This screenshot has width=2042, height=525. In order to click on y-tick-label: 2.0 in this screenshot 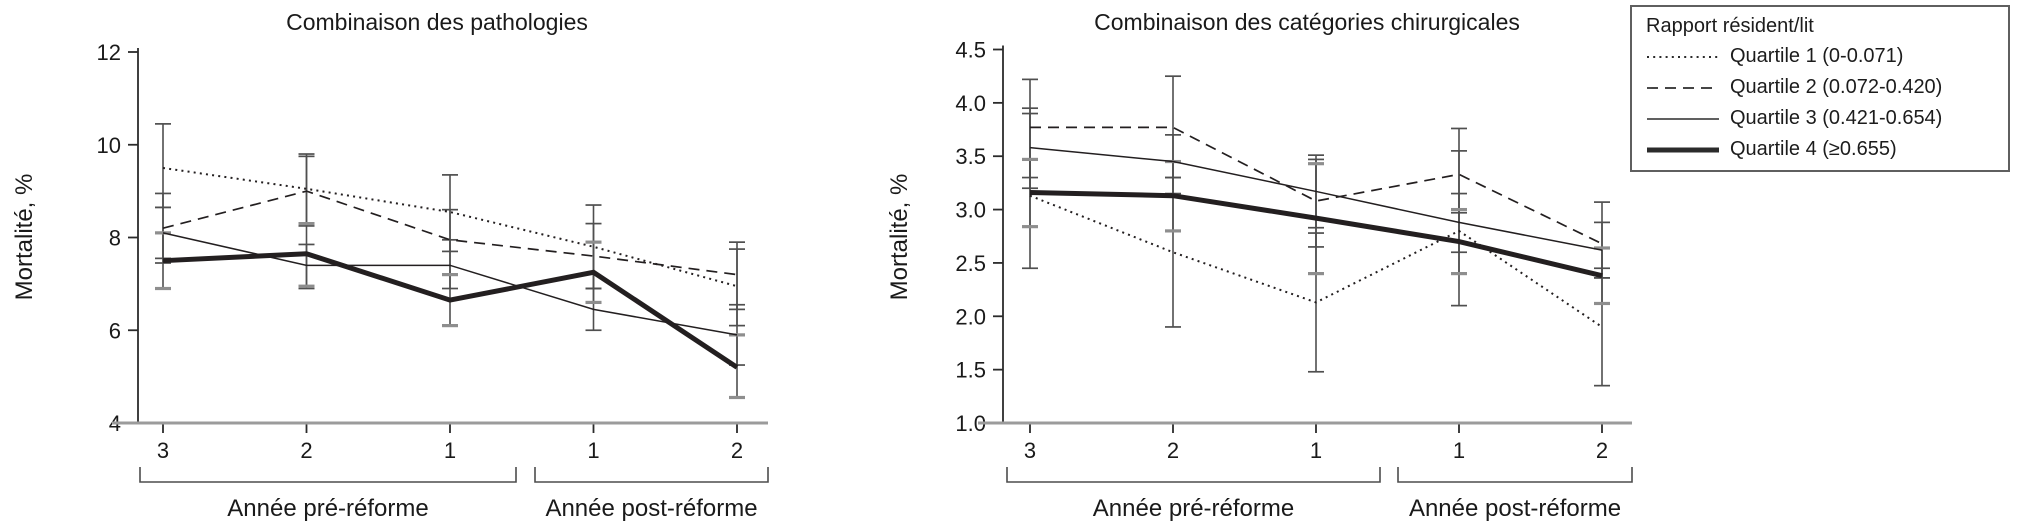, I will do `click(970, 316)`.